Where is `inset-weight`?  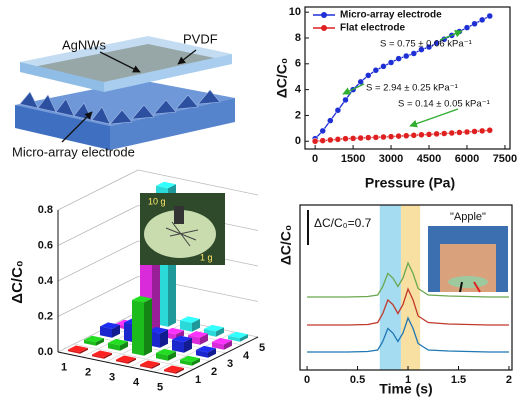 inset-weight is located at coordinates (179, 215).